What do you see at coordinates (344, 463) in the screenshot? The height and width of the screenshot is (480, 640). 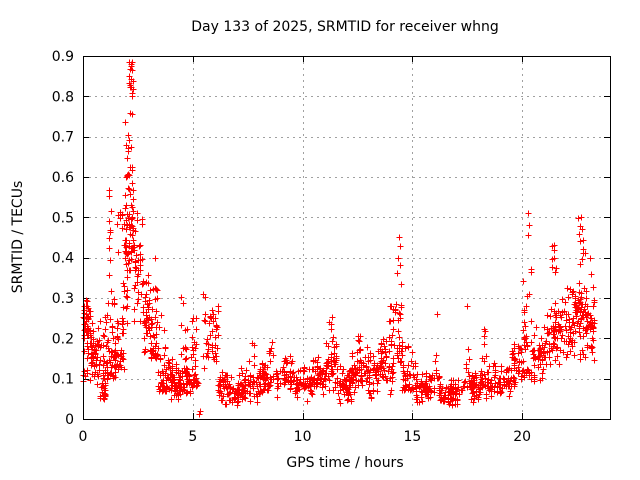 I see `x-axis-label: GPS time / hours` at bounding box center [344, 463].